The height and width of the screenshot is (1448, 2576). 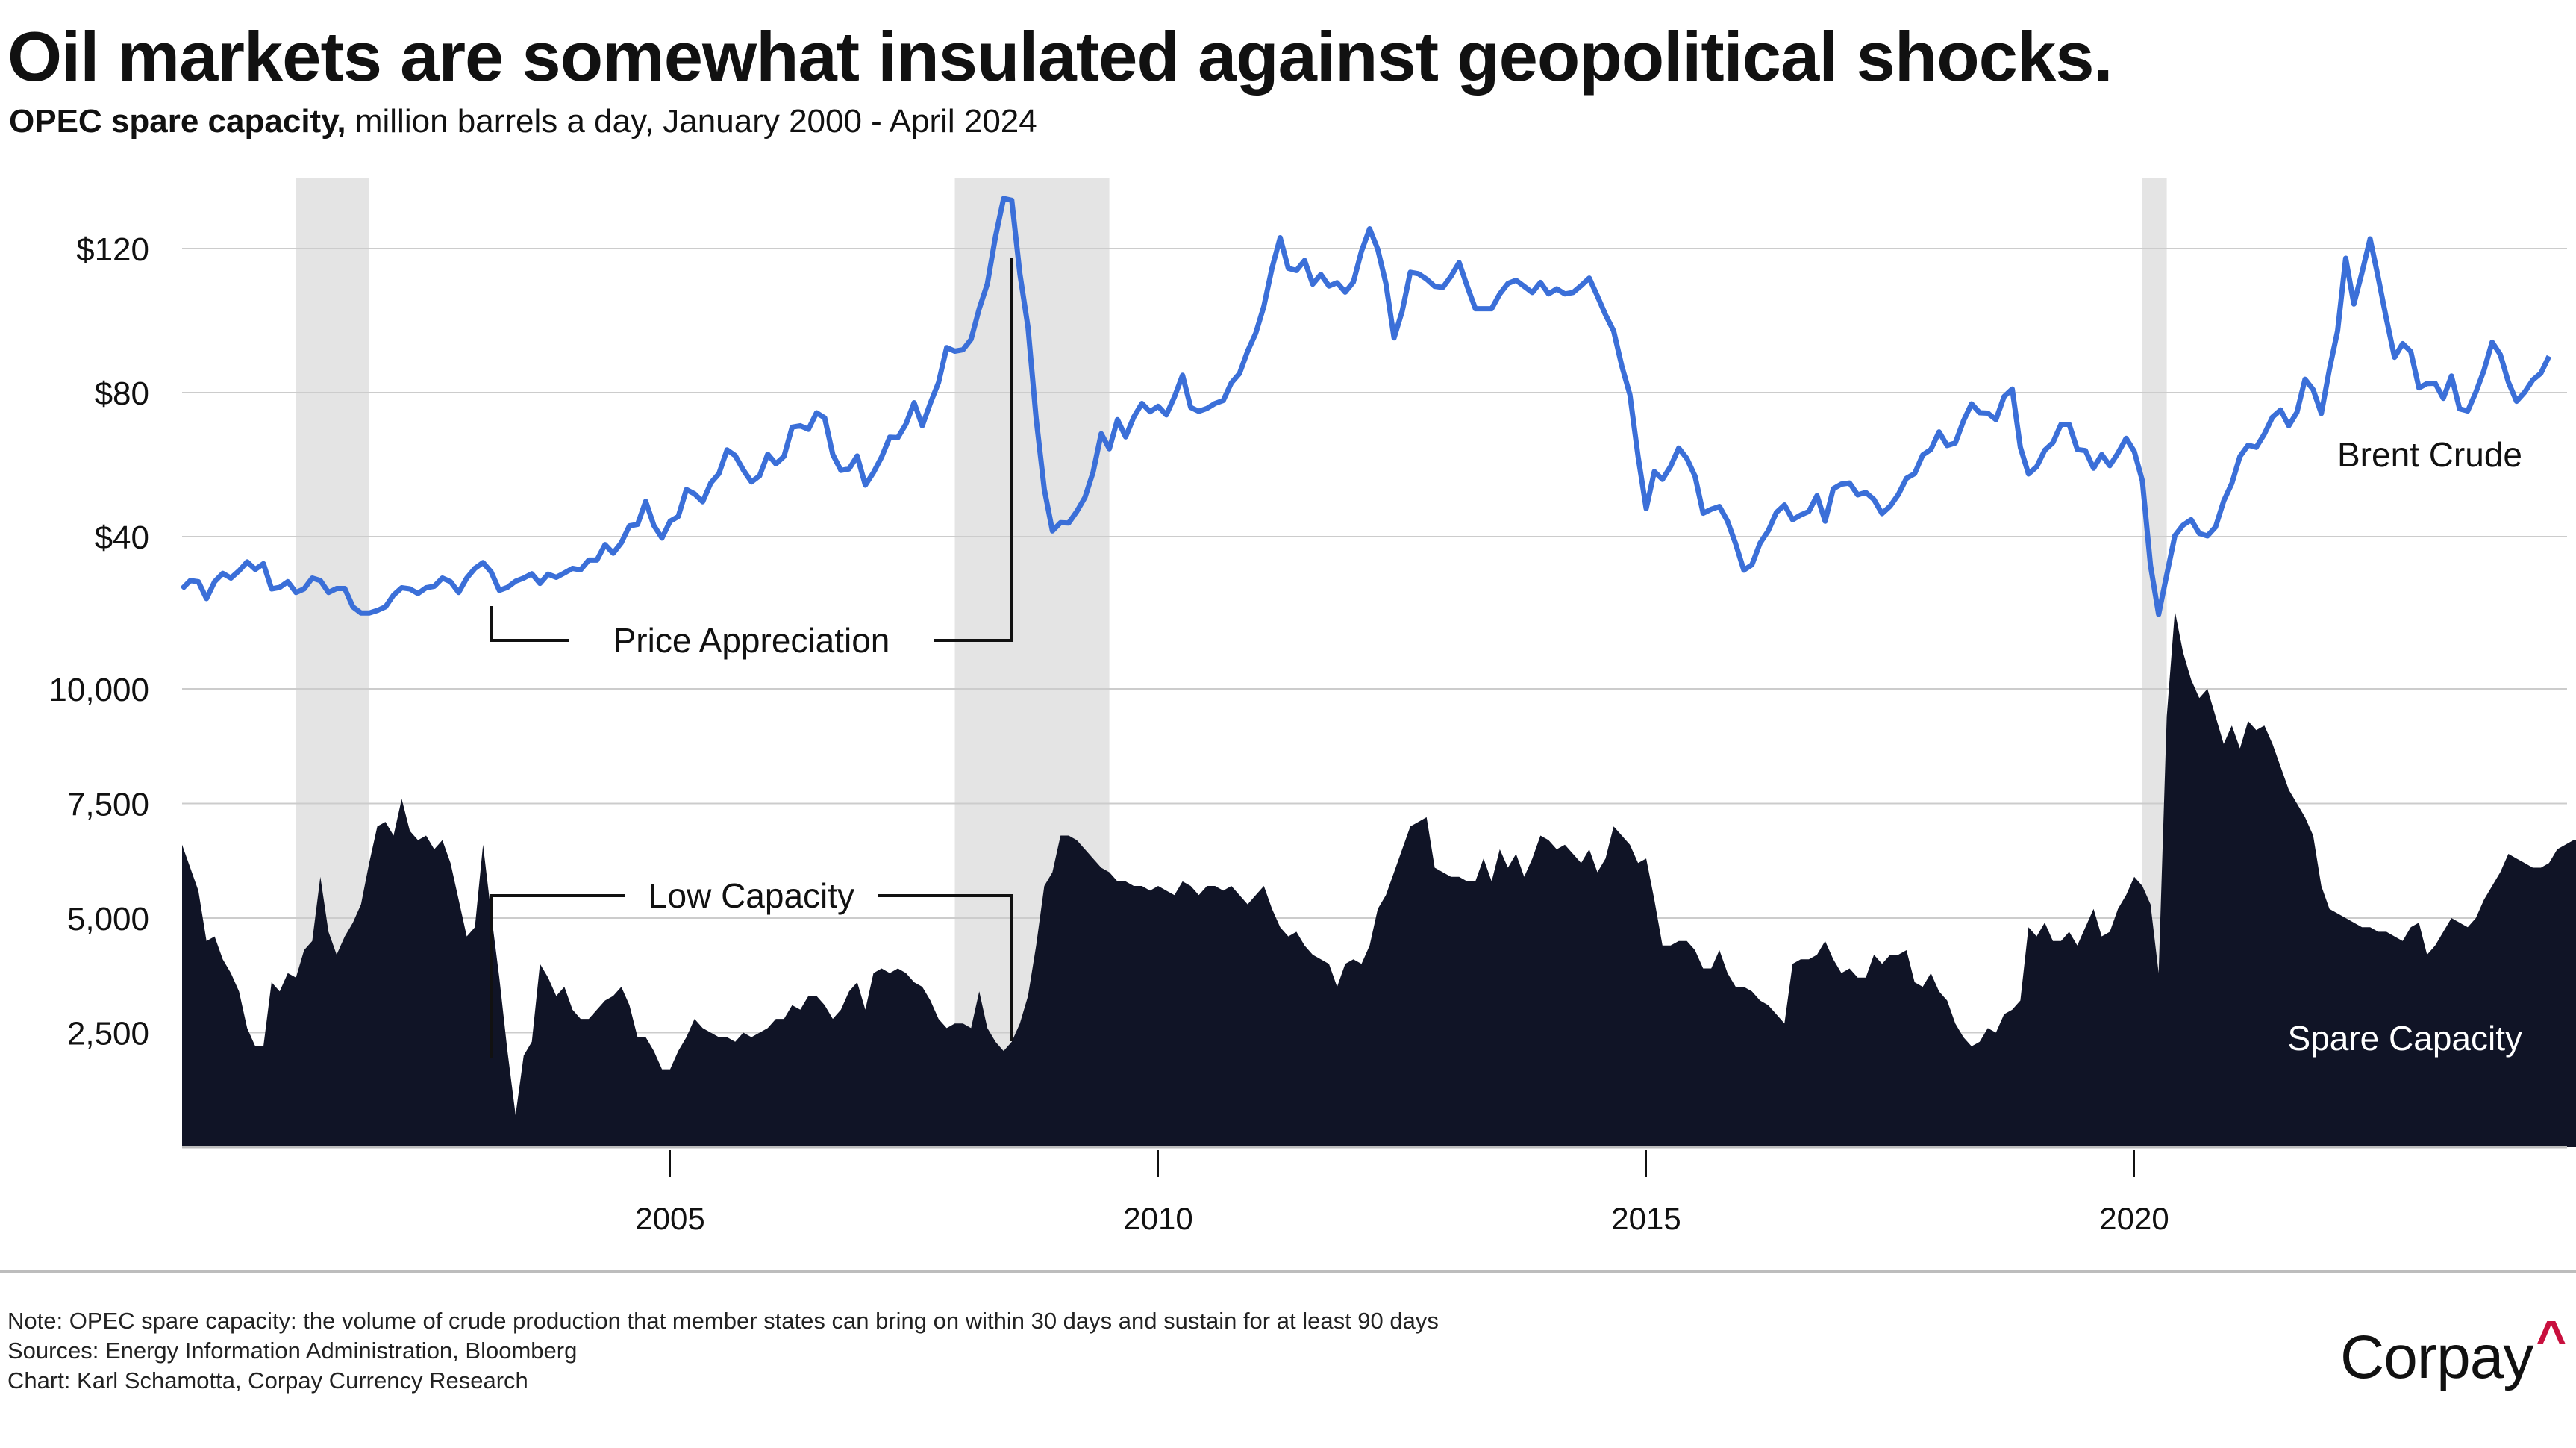 What do you see at coordinates (2436, 1357) in the screenshot?
I see `logo-text: Corpay` at bounding box center [2436, 1357].